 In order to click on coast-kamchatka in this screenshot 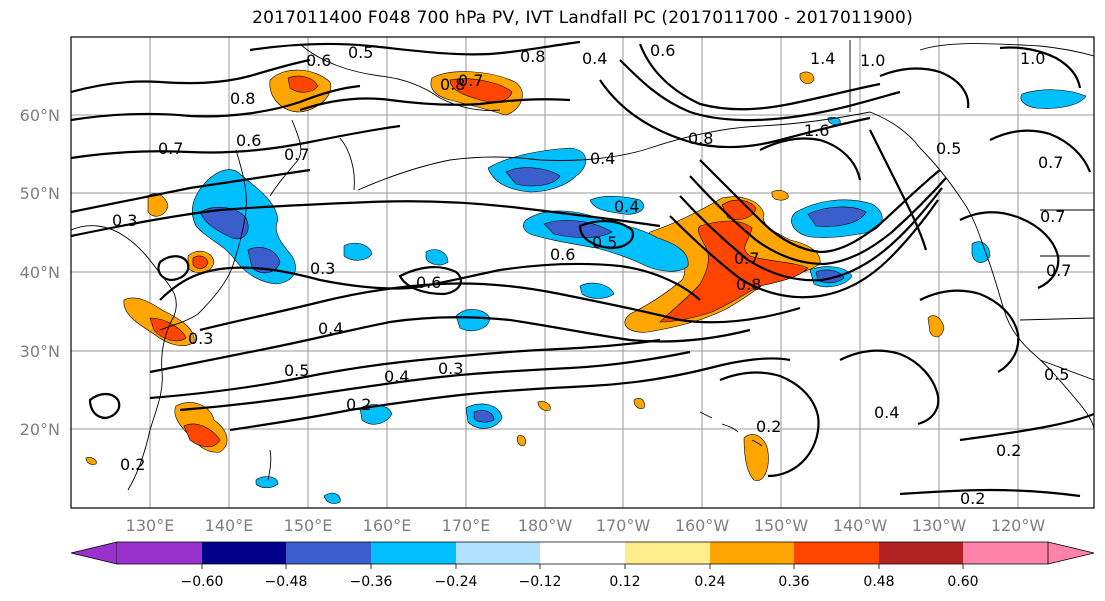, I will do `click(285, 158)`.